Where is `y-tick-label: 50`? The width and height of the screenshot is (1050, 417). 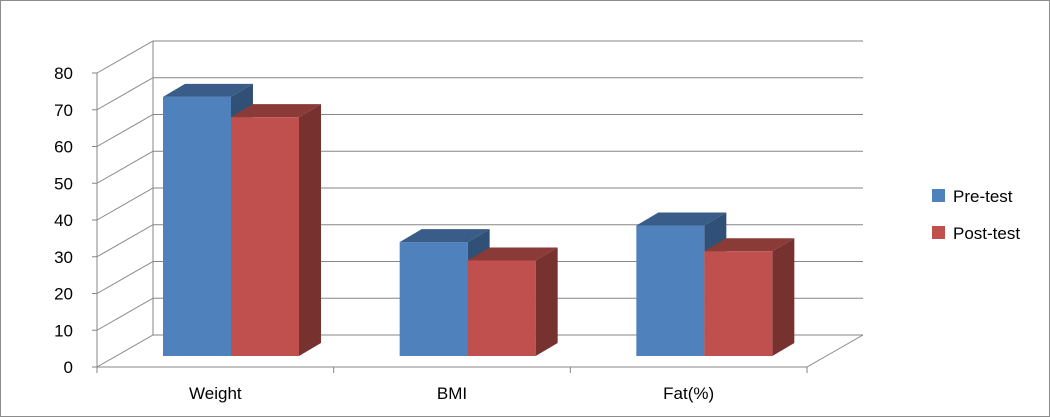
y-tick-label: 50 is located at coordinates (63, 183).